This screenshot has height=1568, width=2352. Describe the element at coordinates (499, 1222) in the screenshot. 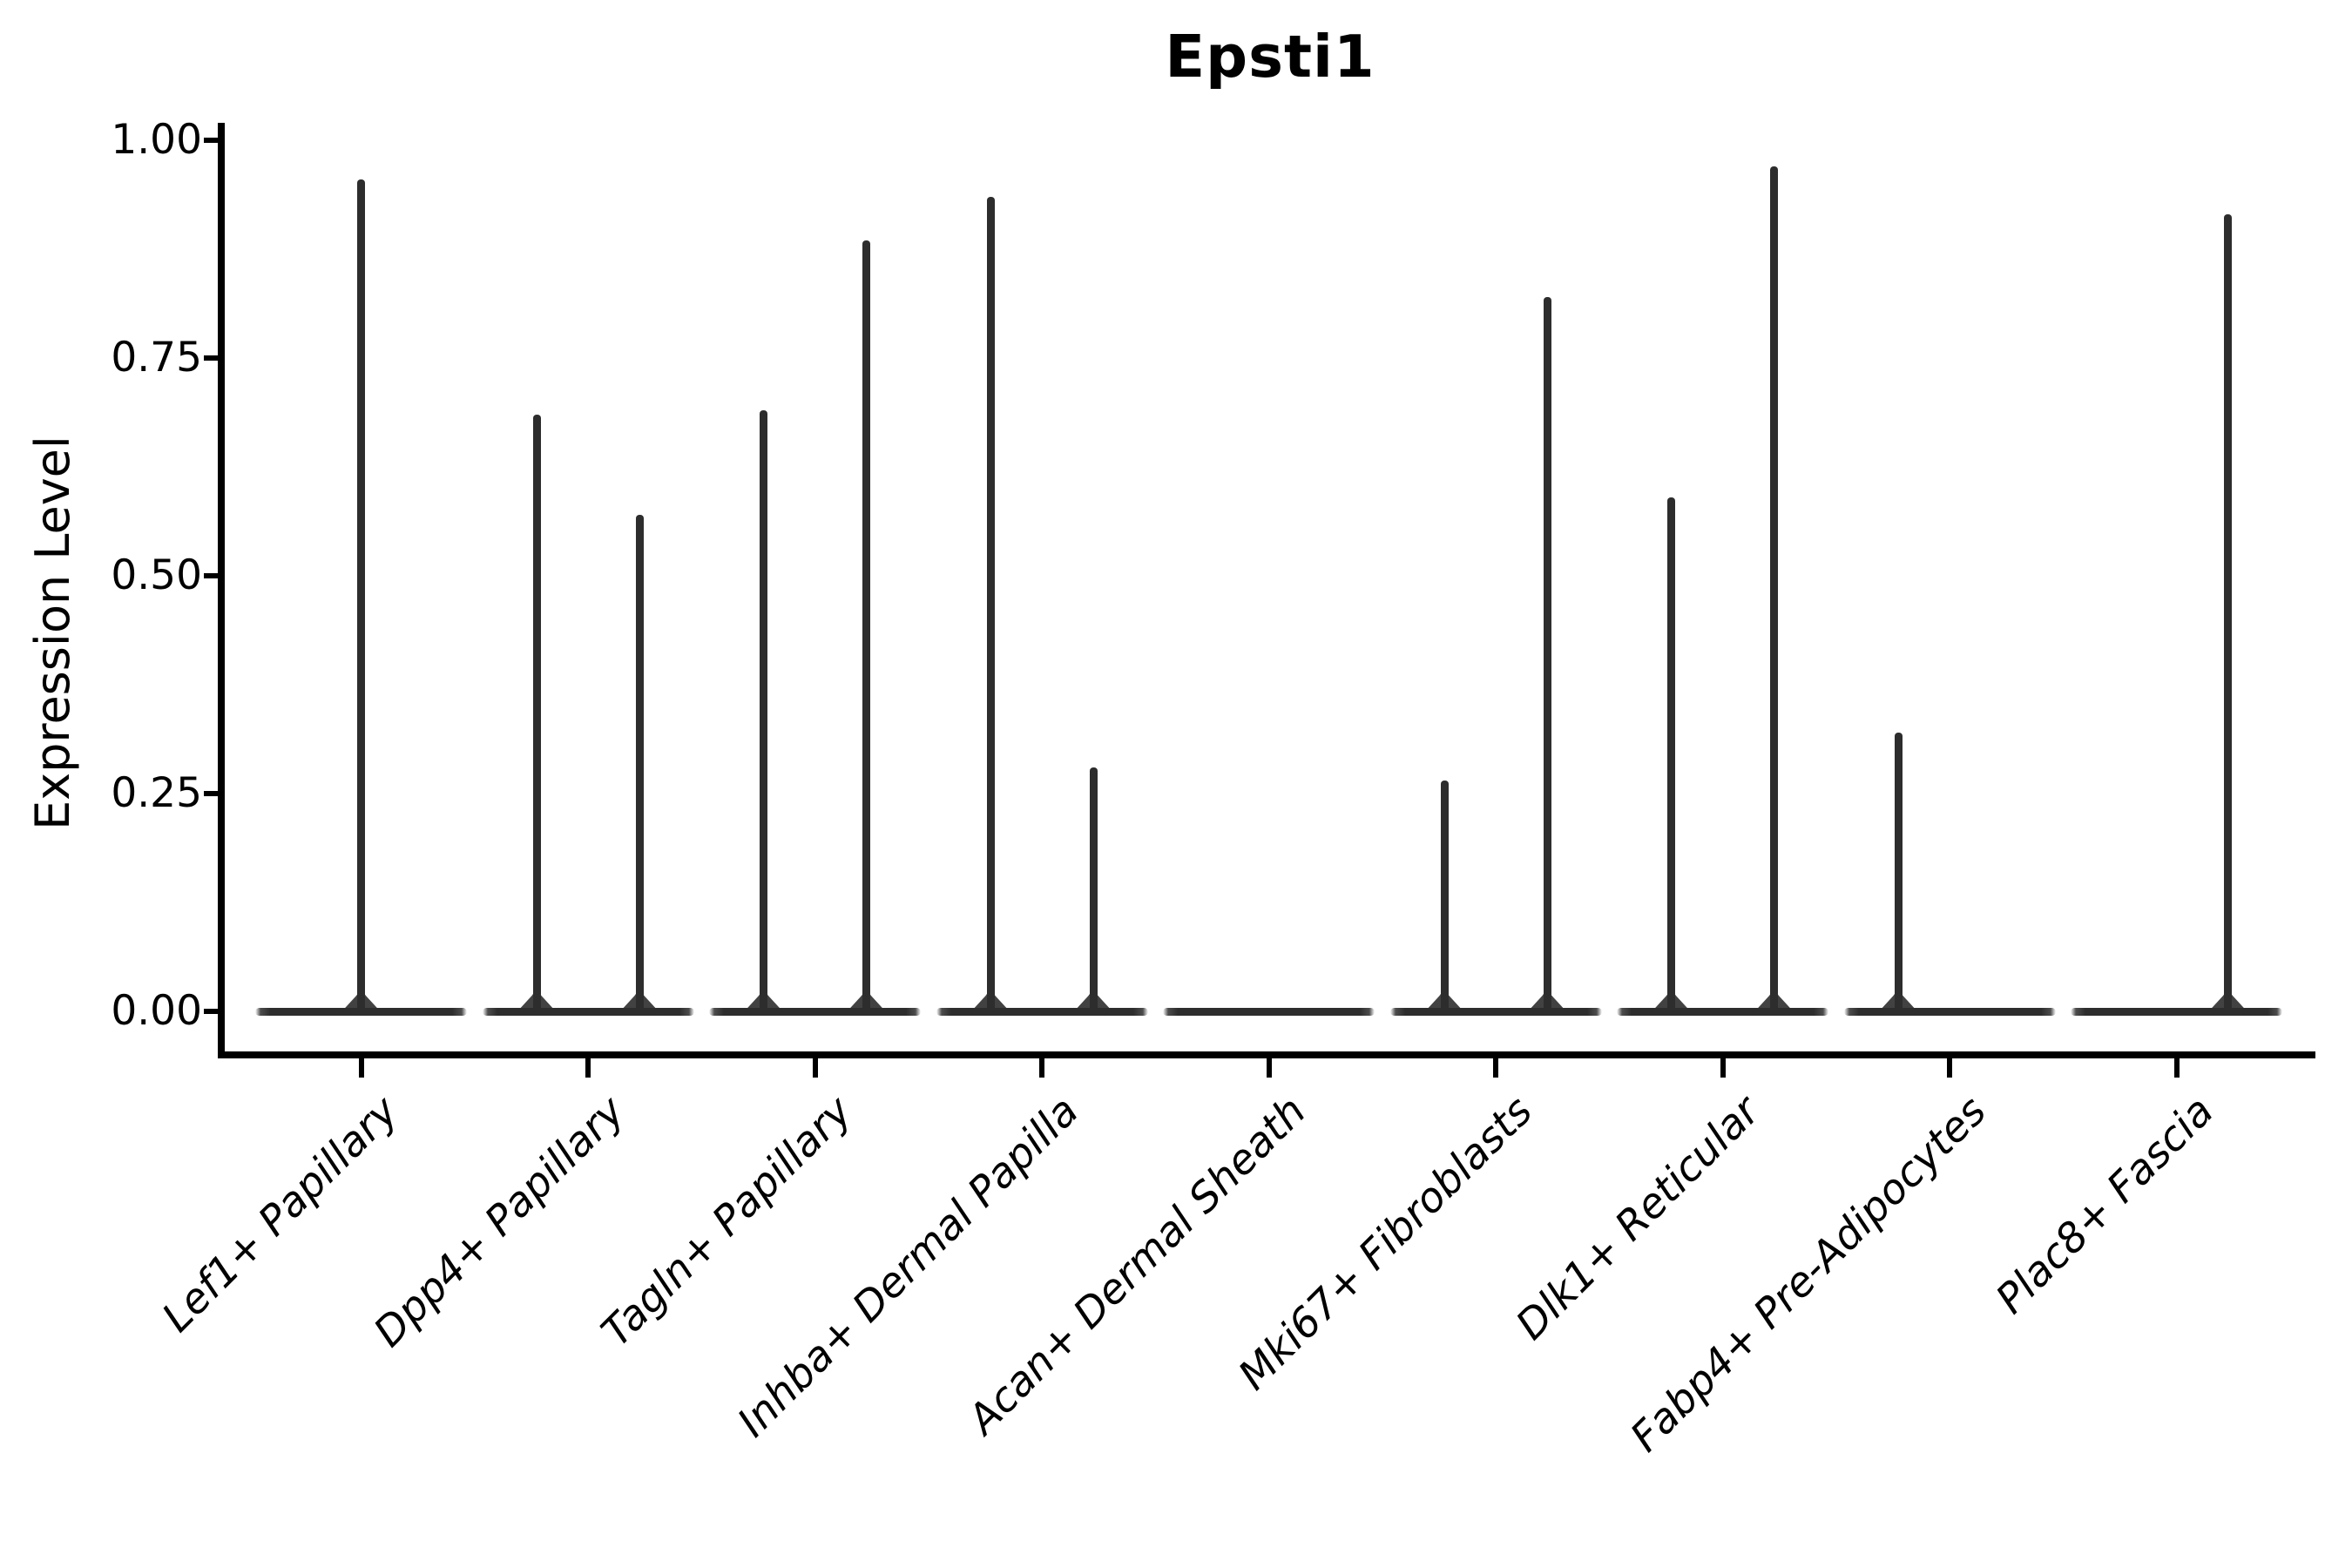

I see `x-axis-category-label: Dpp4+ Papillary` at that location.